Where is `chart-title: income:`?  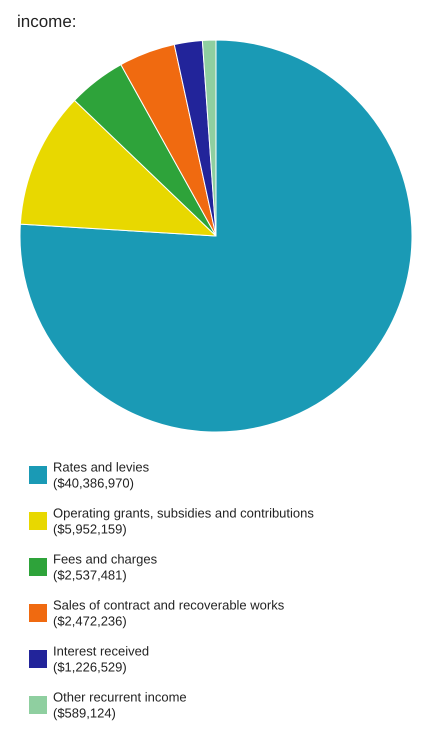
chart-title: income: is located at coordinates (47, 21).